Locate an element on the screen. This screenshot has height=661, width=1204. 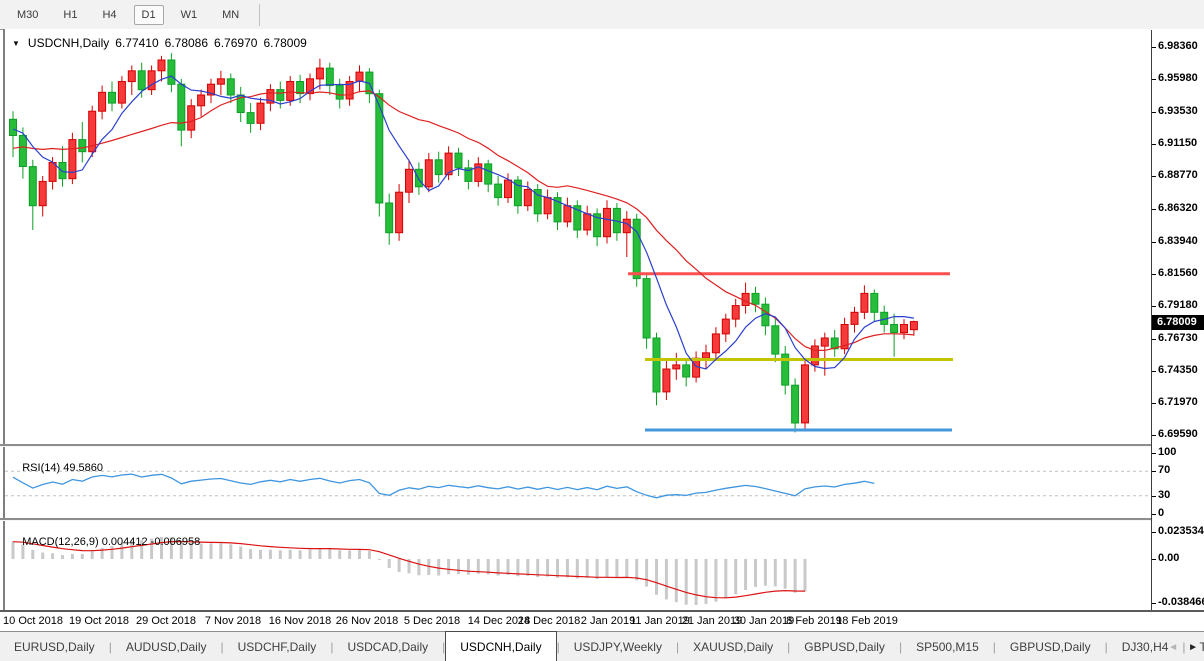
date-axis-label: 30 Jan 2019 is located at coordinates (764, 621).